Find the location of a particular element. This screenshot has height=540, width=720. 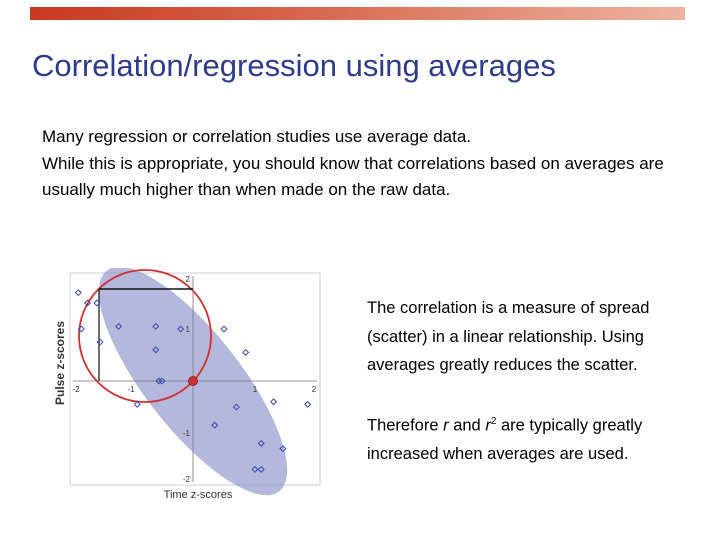

para2-lead: Therefore is located at coordinates (405, 425).